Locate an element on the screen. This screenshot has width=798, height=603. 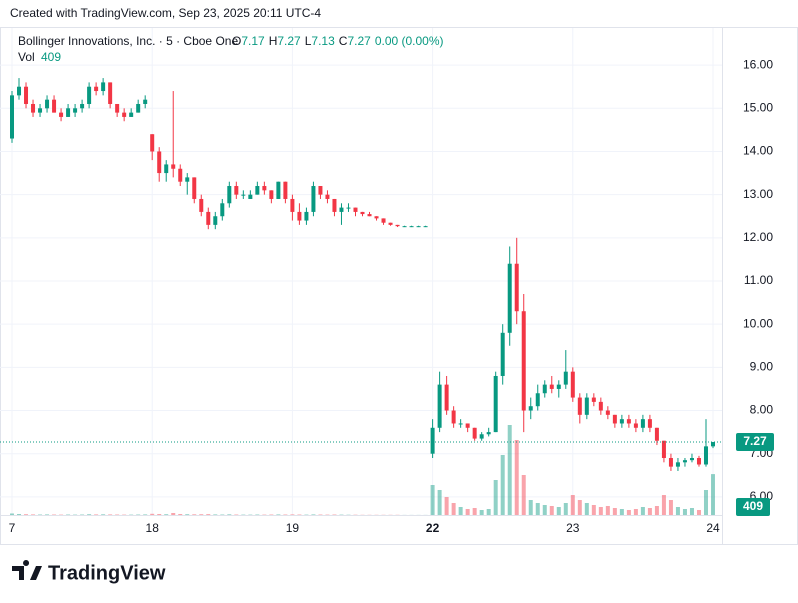
y-tick-label: 8.00 is located at coordinates (762, 410).